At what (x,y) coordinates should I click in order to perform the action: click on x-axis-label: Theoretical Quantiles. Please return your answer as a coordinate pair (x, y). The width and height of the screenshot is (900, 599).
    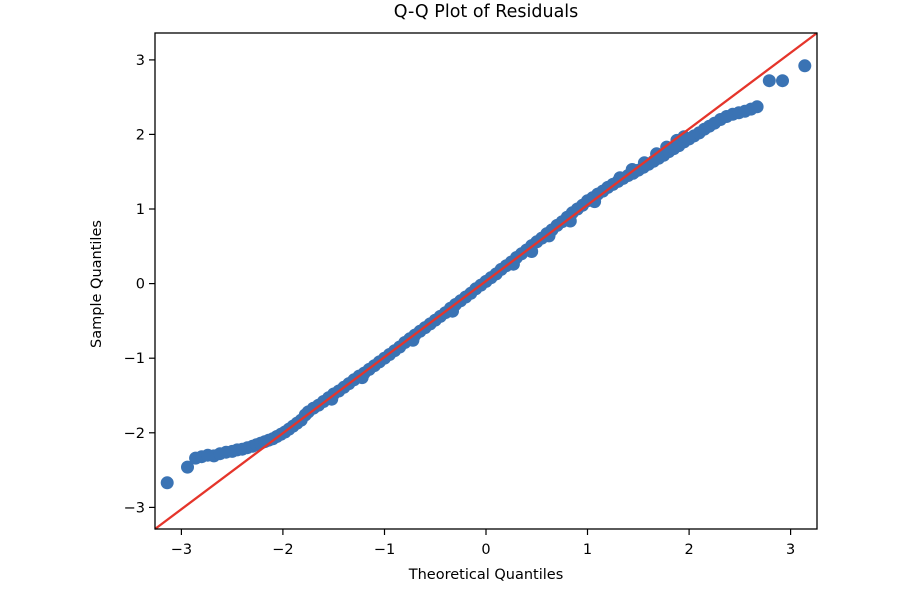
    Looking at the image, I should click on (486, 575).